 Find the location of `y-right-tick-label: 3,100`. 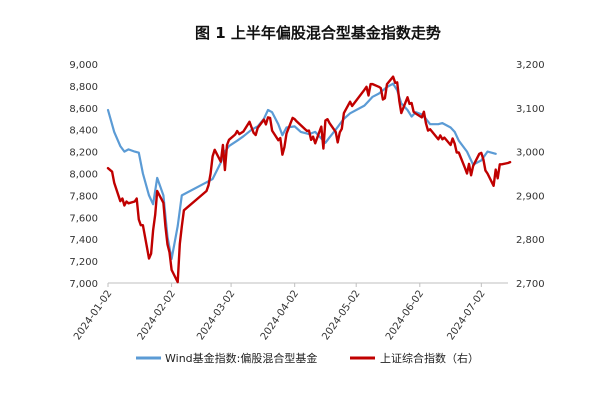

y-right-tick-label: 3,100 is located at coordinates (530, 109).